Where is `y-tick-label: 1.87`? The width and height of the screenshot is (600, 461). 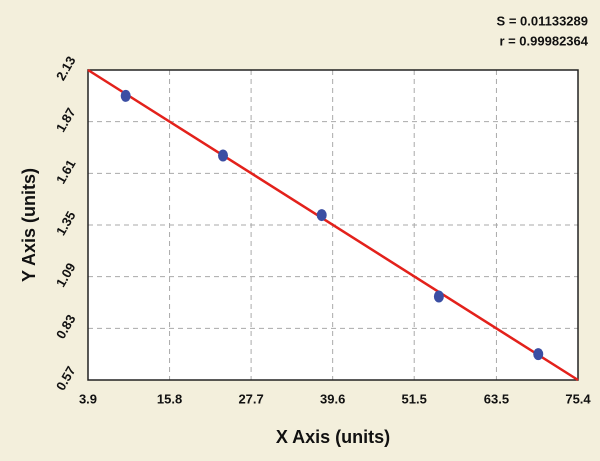
y-tick-label: 1.87 is located at coordinates (66, 119).